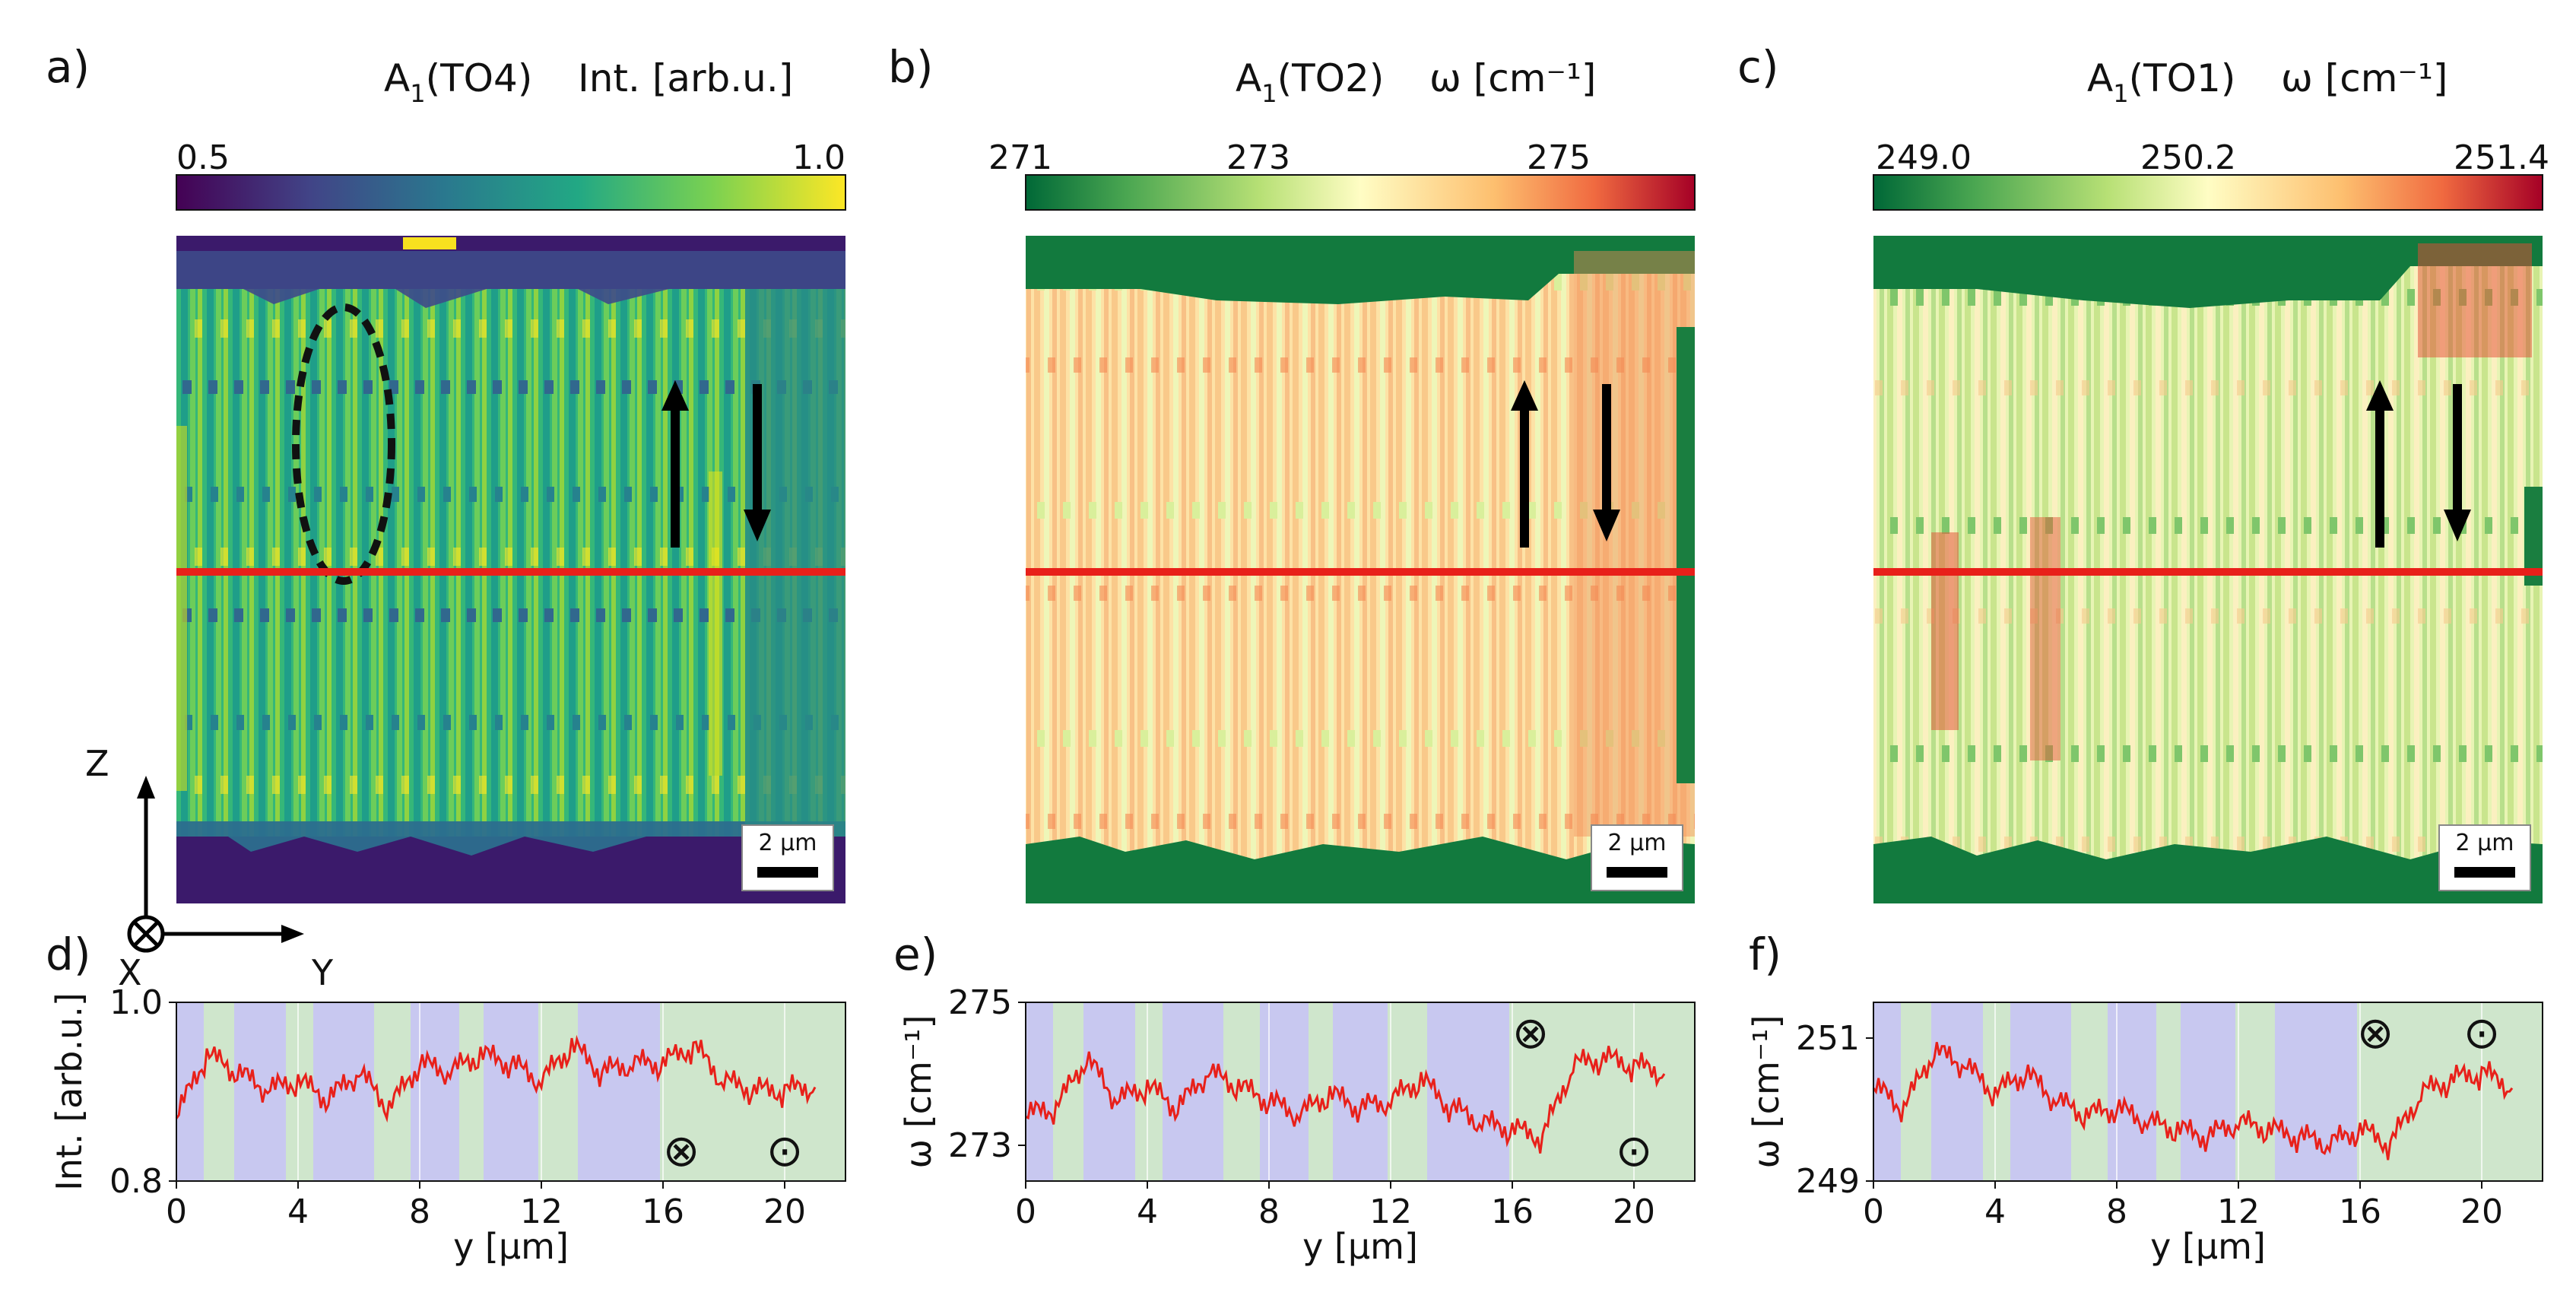 The height and width of the screenshot is (1305, 2576). Describe the element at coordinates (1559, 157) in the screenshot. I see `cb-b-tick-2: 275` at that location.